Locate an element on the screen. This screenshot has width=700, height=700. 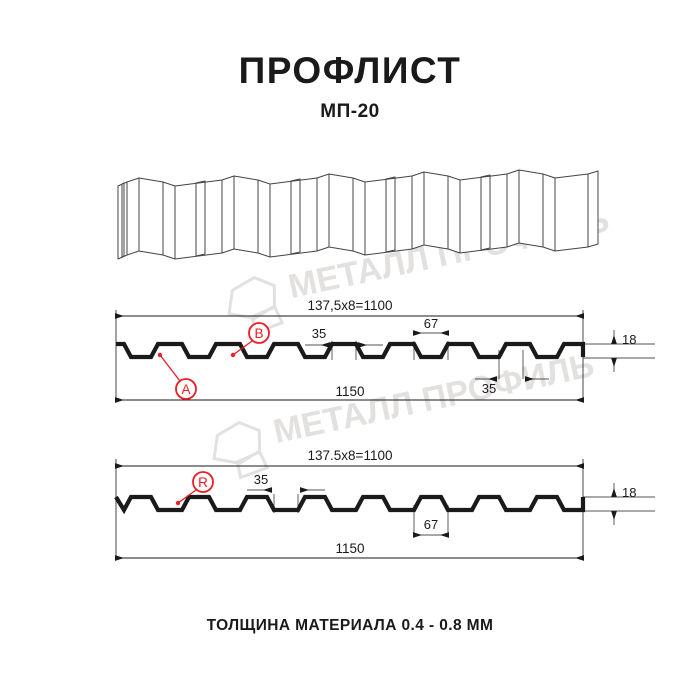
dim2-label-35: 35 is located at coordinates (261, 479).